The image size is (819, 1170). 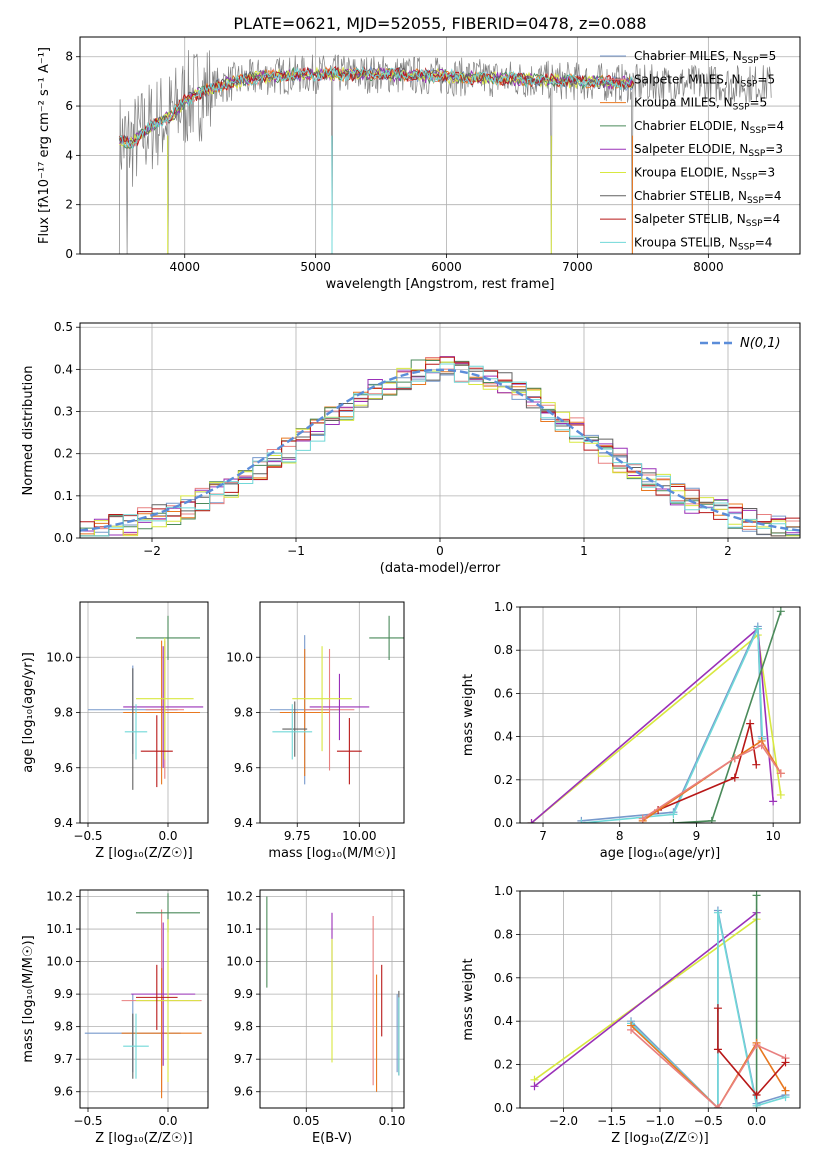 I want to click on x-tick-label: 5000, so click(x=315, y=267).